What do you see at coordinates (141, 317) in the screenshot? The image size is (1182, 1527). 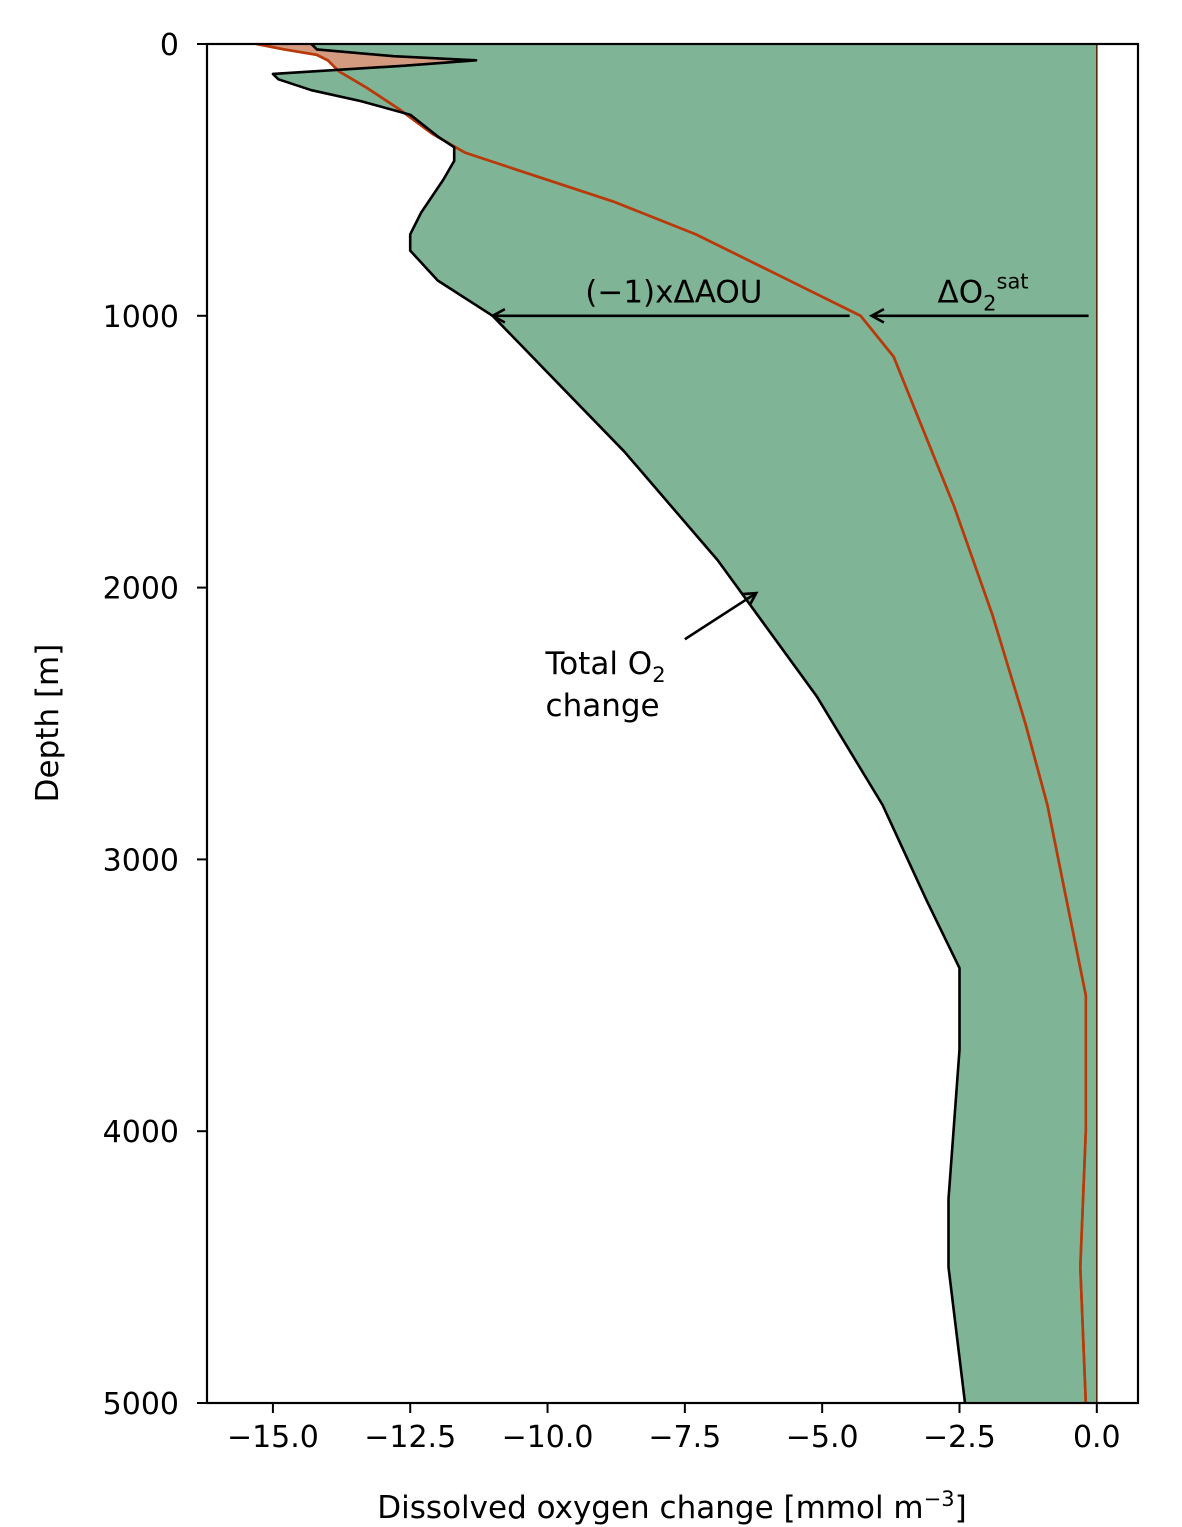 I see `y-tick-label: 1000` at bounding box center [141, 317].